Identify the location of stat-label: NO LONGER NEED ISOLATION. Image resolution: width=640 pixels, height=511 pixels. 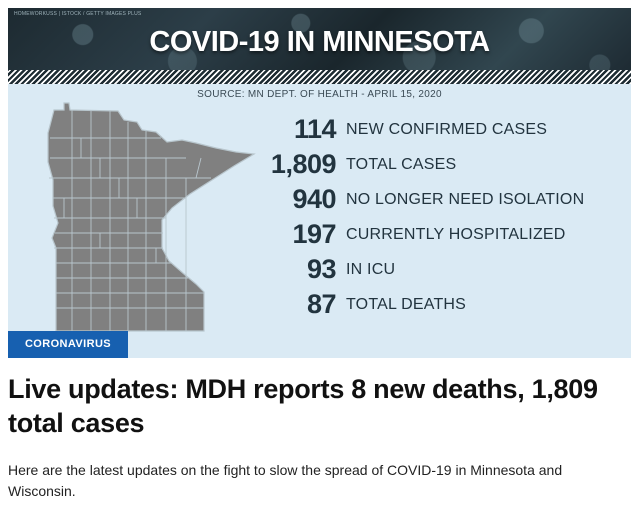
(465, 199).